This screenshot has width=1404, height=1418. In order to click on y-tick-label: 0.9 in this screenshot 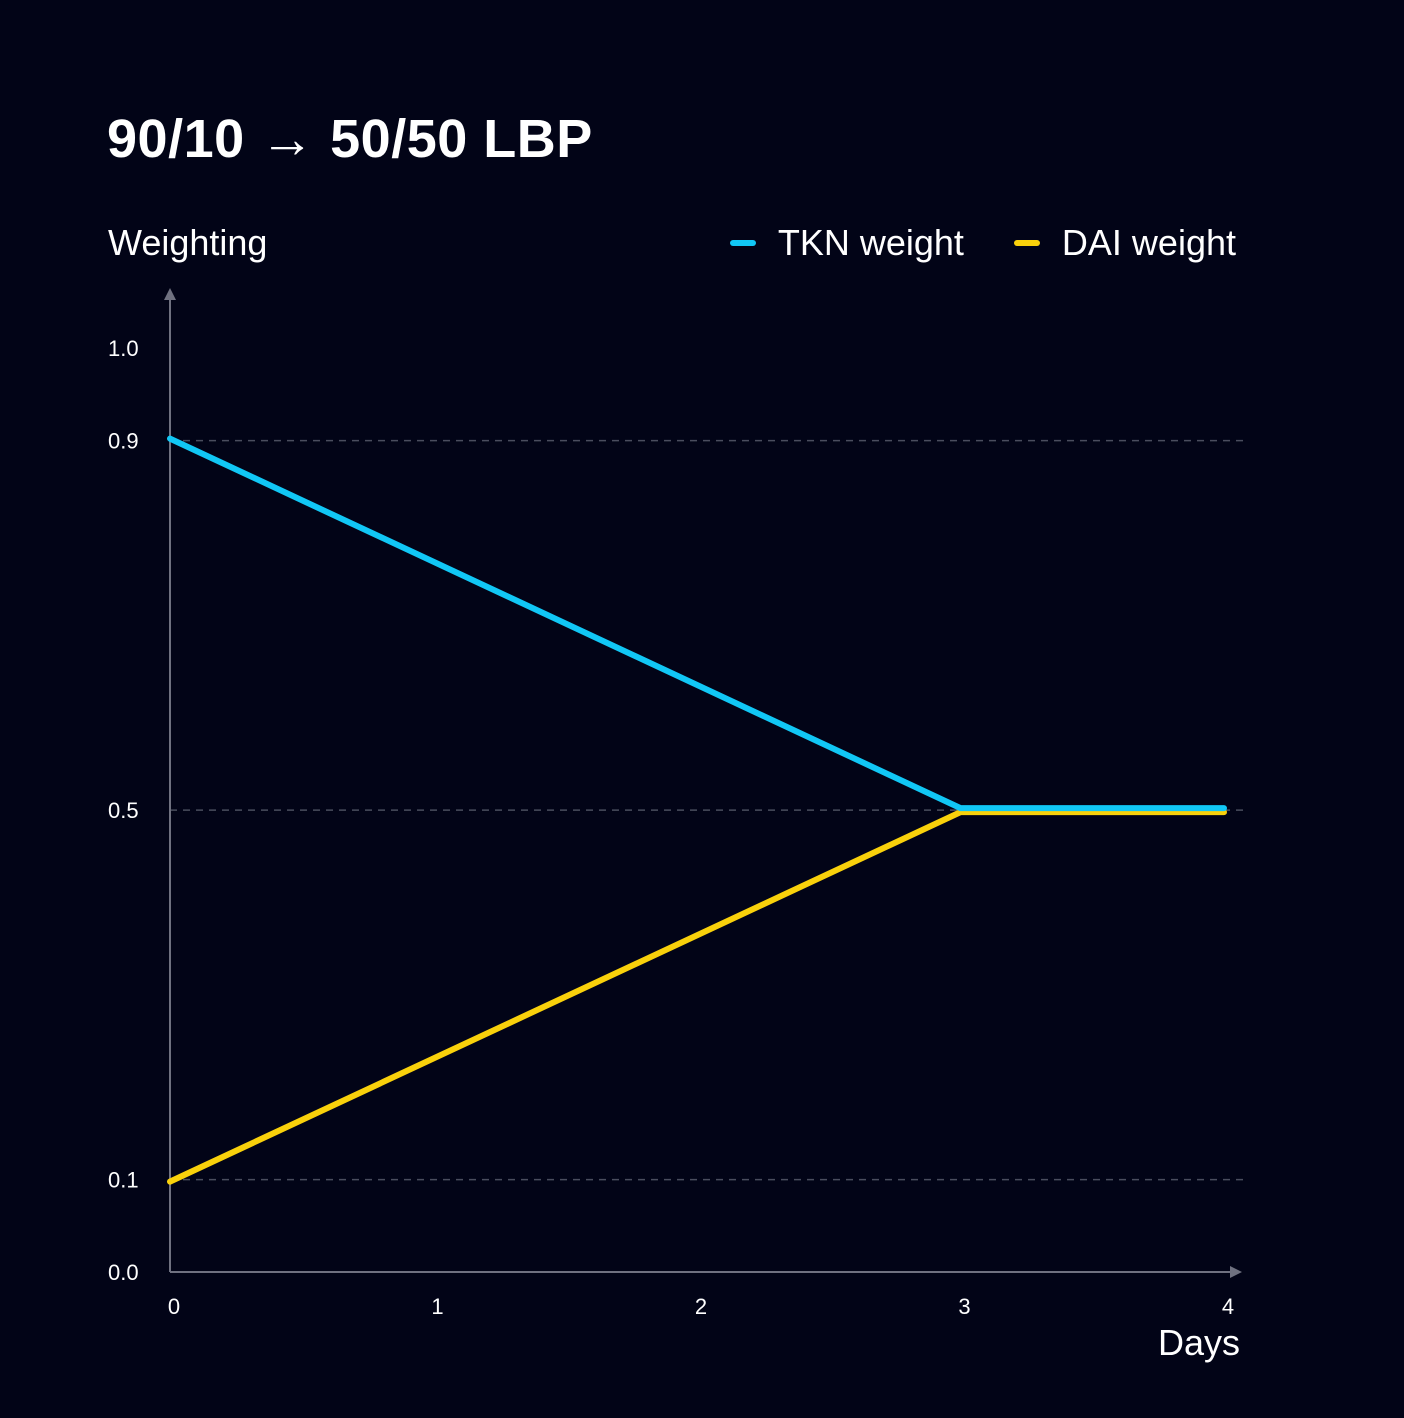, I will do `click(123, 441)`.